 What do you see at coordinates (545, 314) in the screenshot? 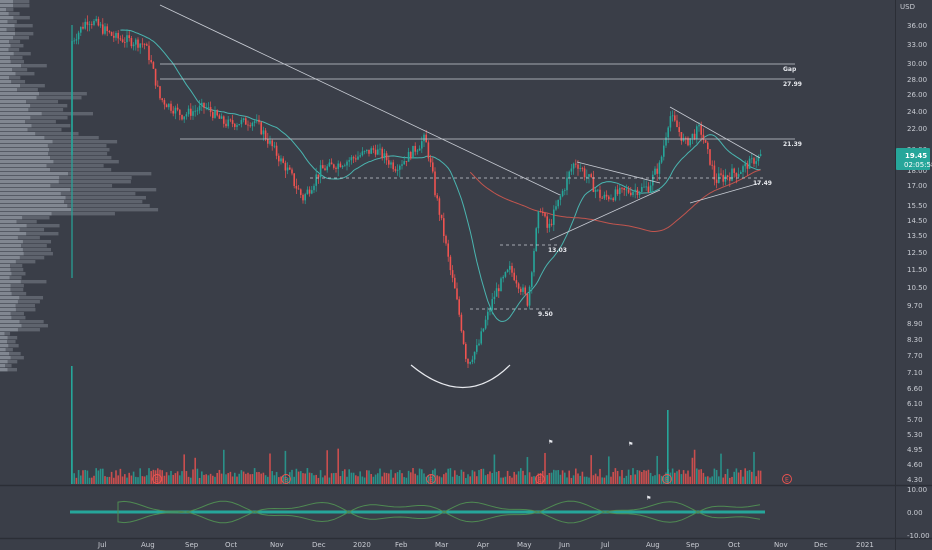
I see `level-label: 9.50` at bounding box center [545, 314].